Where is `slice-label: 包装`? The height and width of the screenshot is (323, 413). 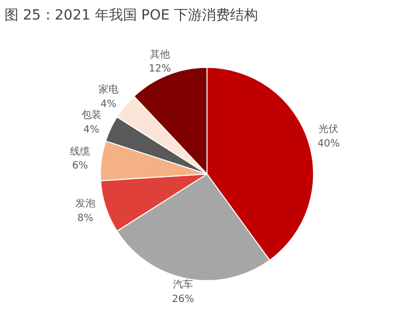 slice-label: 包装 is located at coordinates (91, 115).